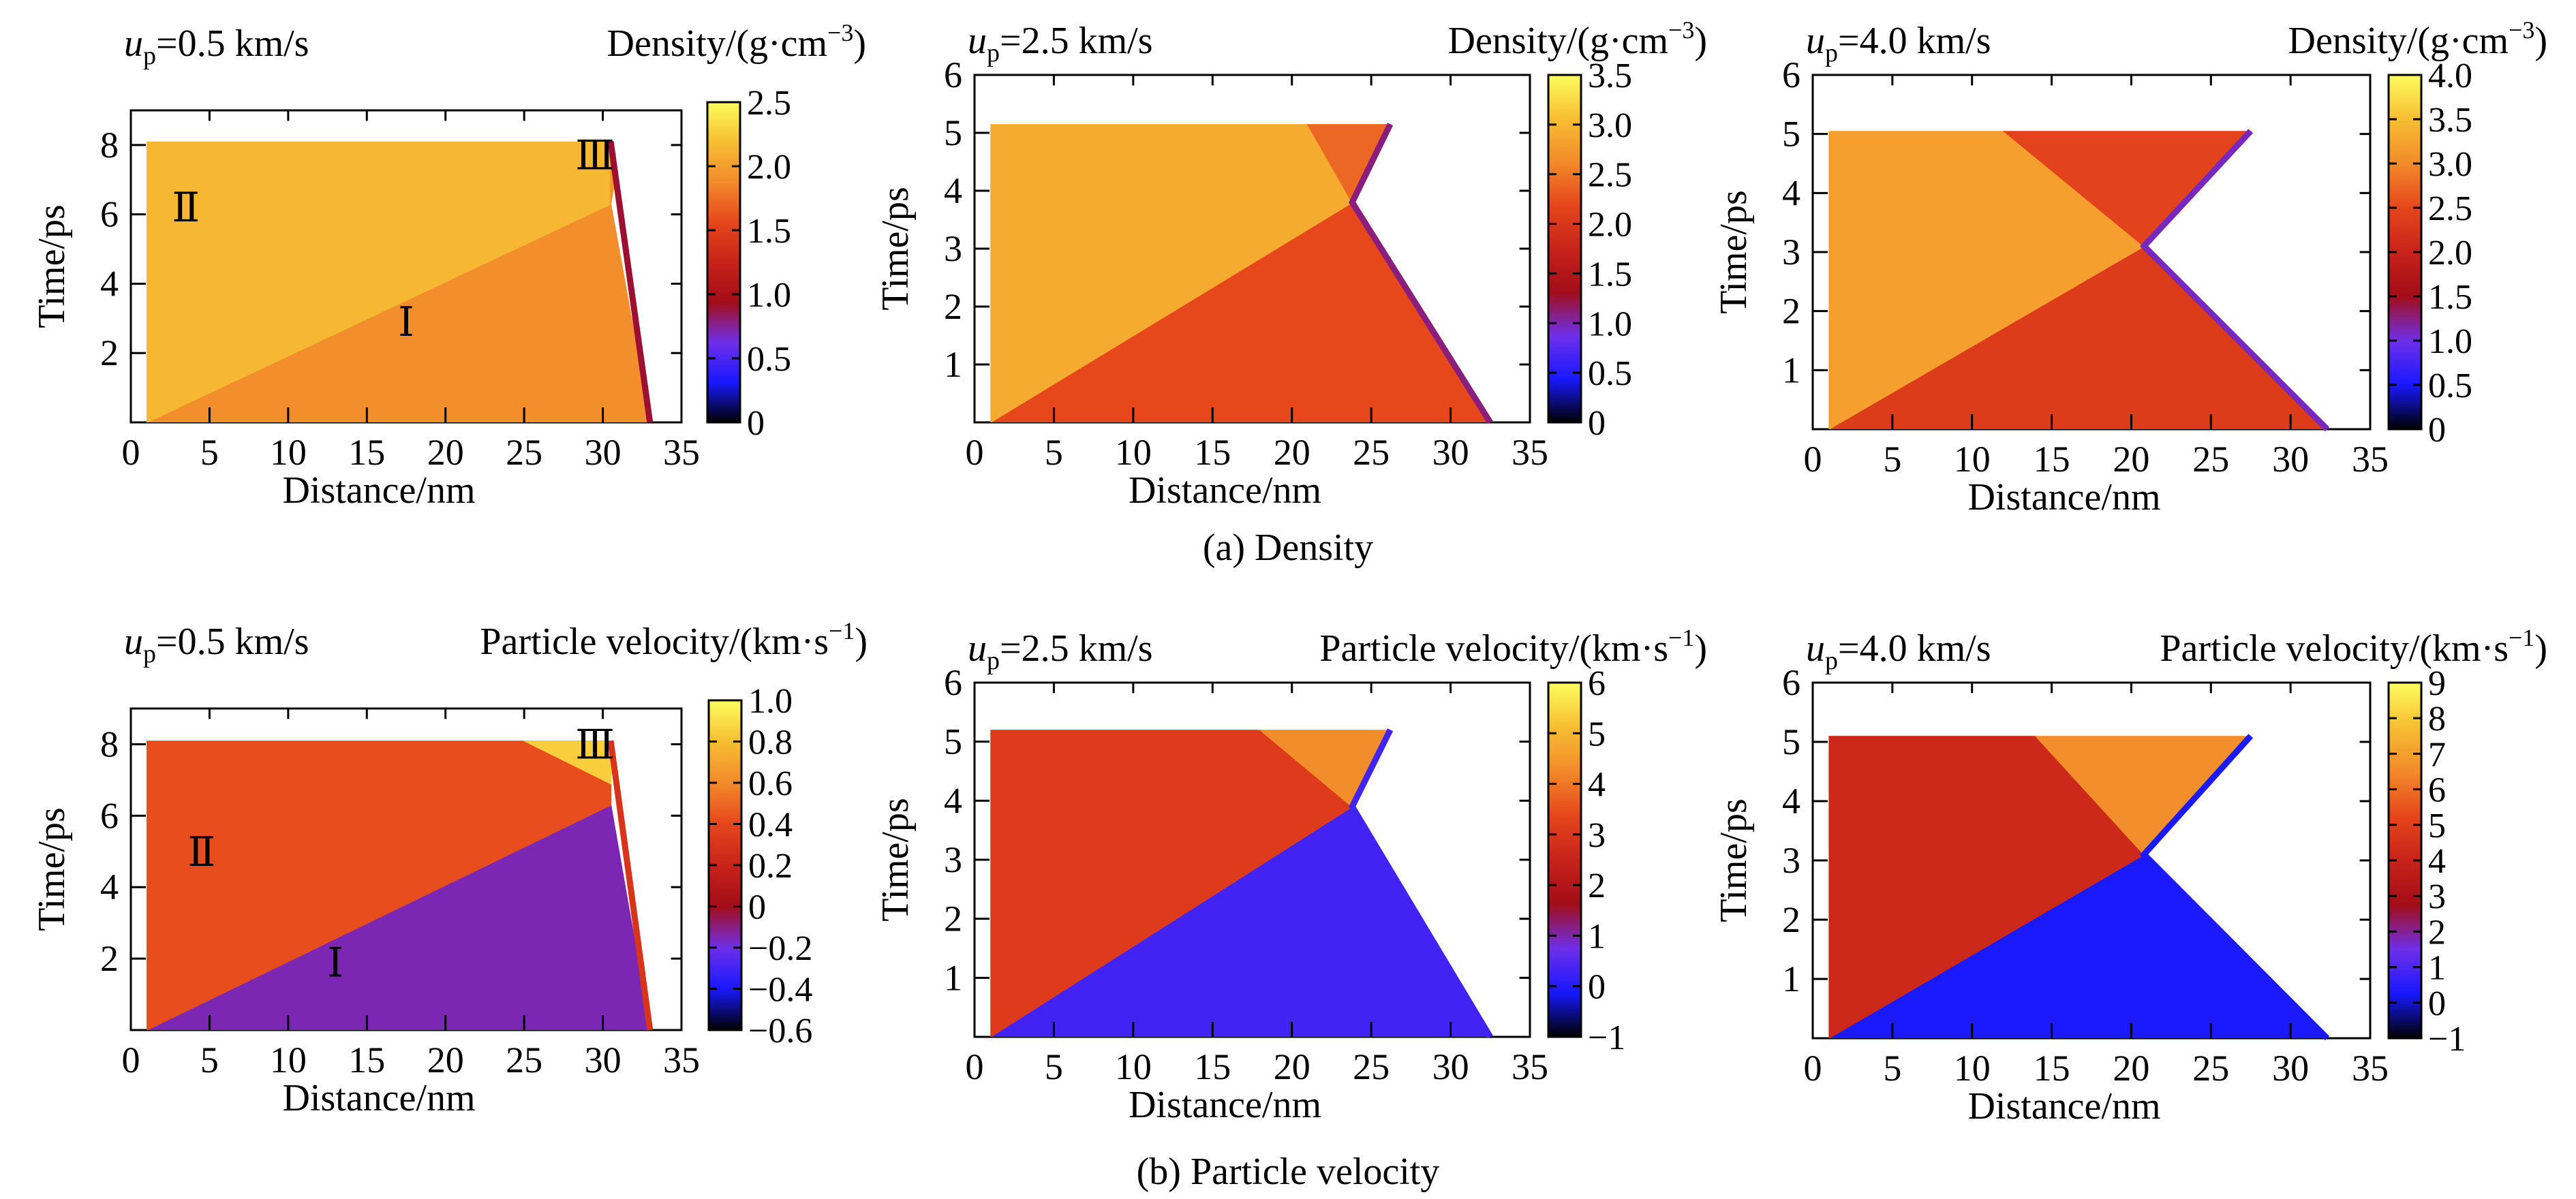 This screenshot has height=1199, width=2576. What do you see at coordinates (975, 453) in the screenshot?
I see `x-tick-label: 0` at bounding box center [975, 453].